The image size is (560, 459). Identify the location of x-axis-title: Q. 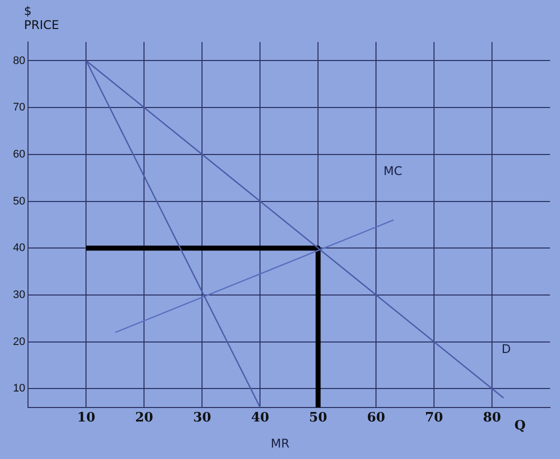
(520, 426).